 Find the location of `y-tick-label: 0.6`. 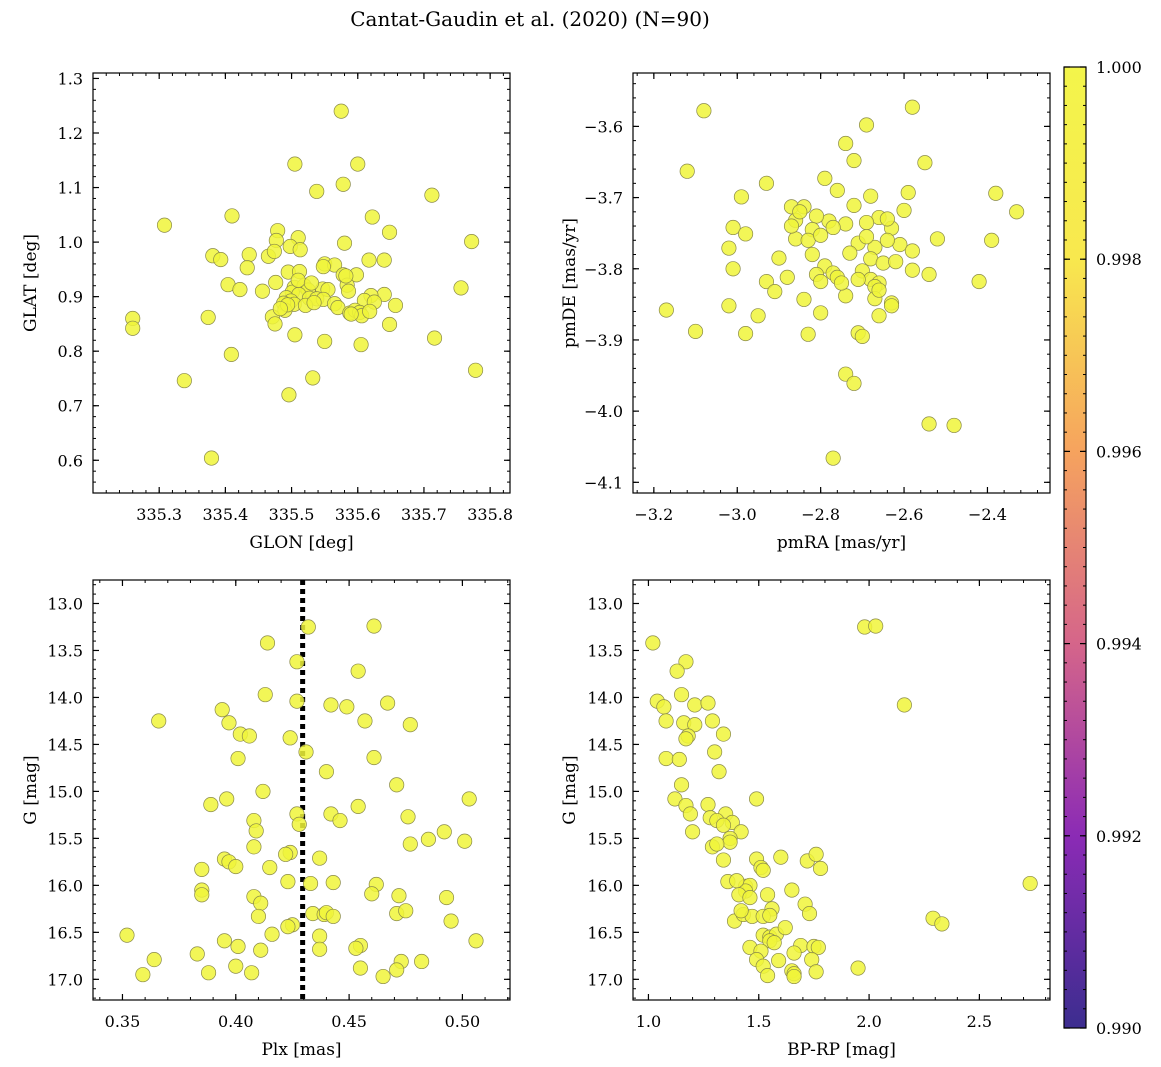

y-tick-label: 0.6 is located at coordinates (70, 460).